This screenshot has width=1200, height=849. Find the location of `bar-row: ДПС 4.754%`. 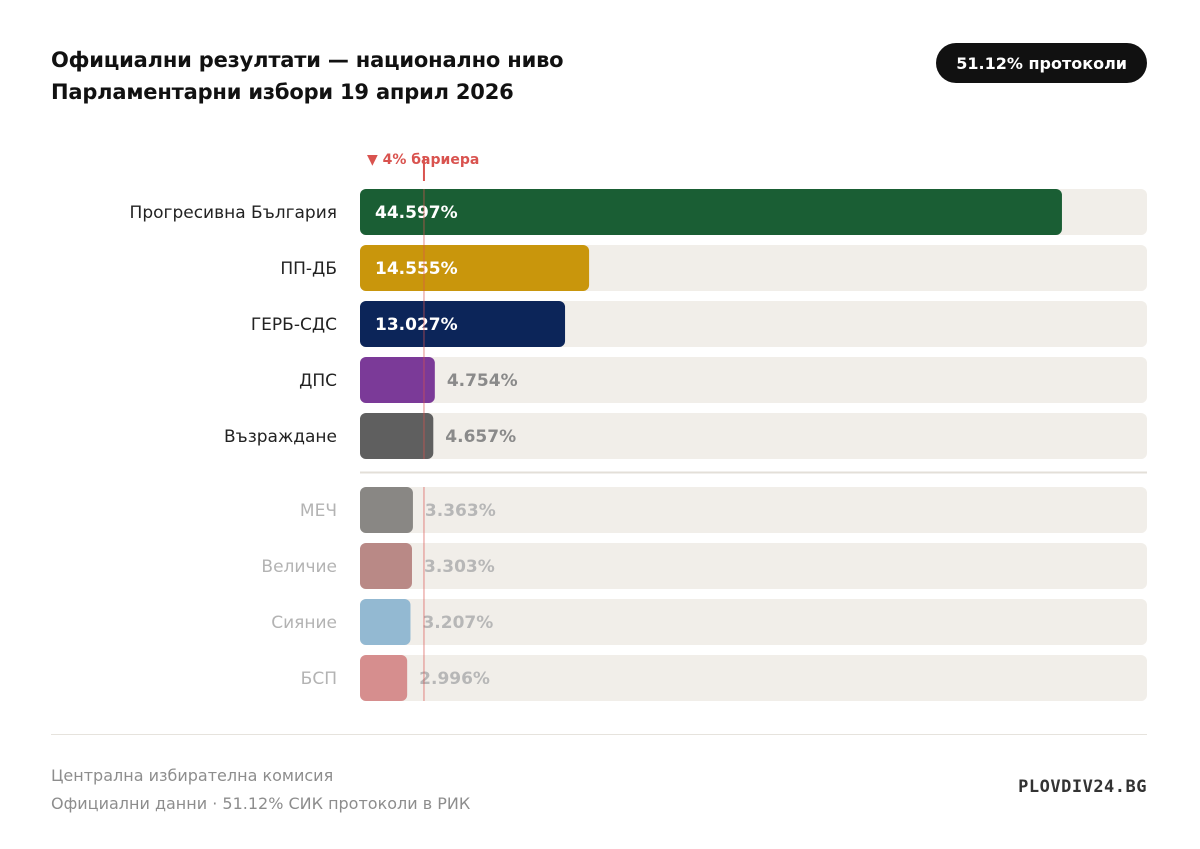

bar-row: ДПС 4.754% is located at coordinates (723, 380).